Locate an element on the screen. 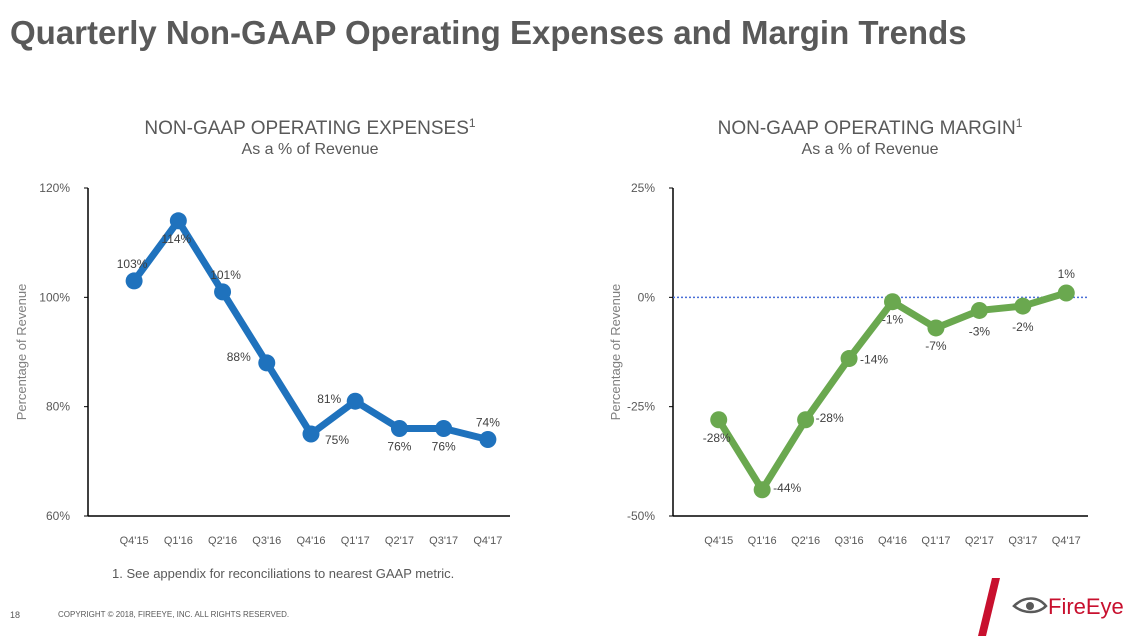 This screenshot has width=1140, height=637. y-tick-label: 25% is located at coordinates (643, 188).